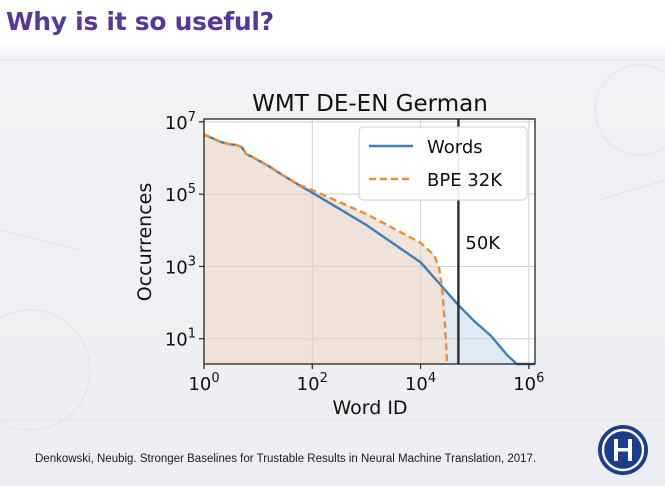 The image size is (665, 486). What do you see at coordinates (370, 104) in the screenshot?
I see `chart-title: WMT DE-EN German` at bounding box center [370, 104].